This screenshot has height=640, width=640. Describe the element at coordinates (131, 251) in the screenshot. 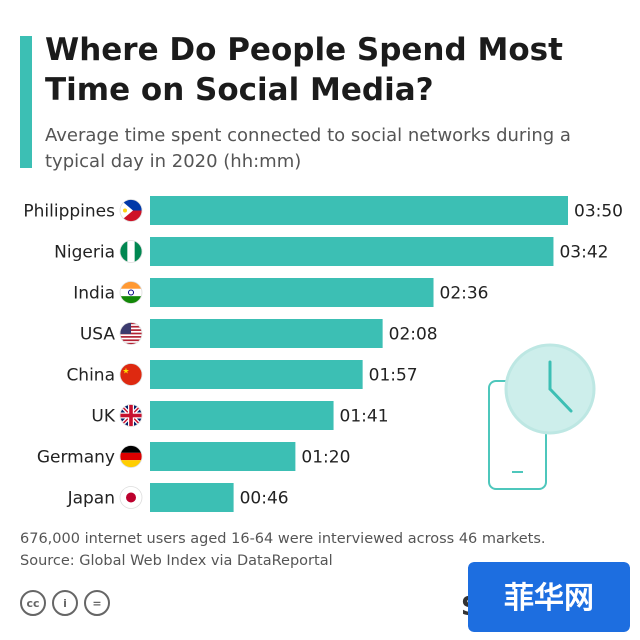

I see `nigeria-flag-icon` at that location.